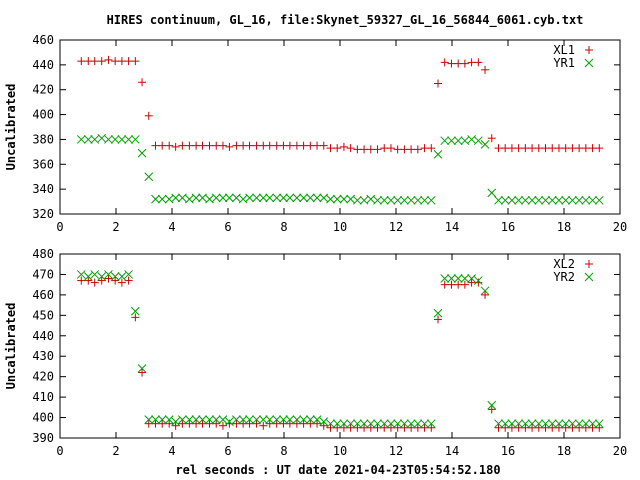 The image size is (640, 480). I want to click on y-tick-label: 480, so click(43, 254).